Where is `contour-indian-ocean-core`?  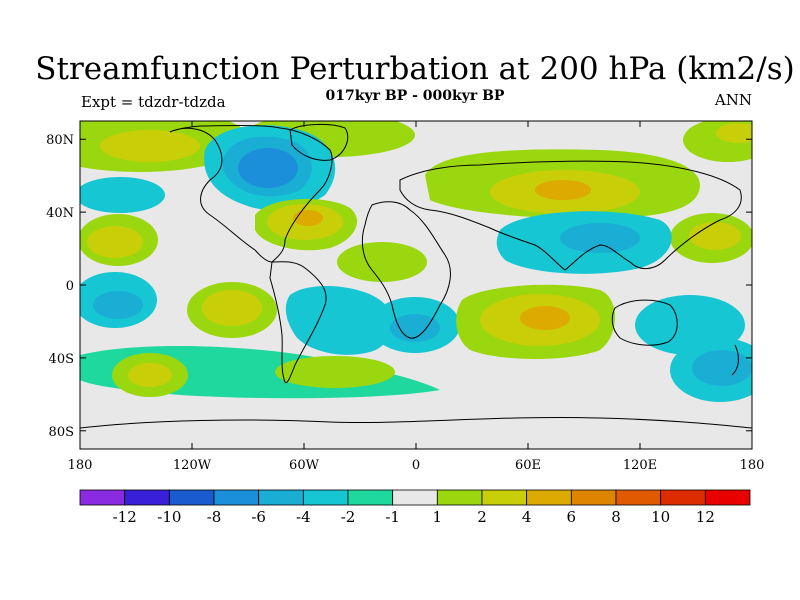
contour-indian-ocean-core is located at coordinates (545, 318).